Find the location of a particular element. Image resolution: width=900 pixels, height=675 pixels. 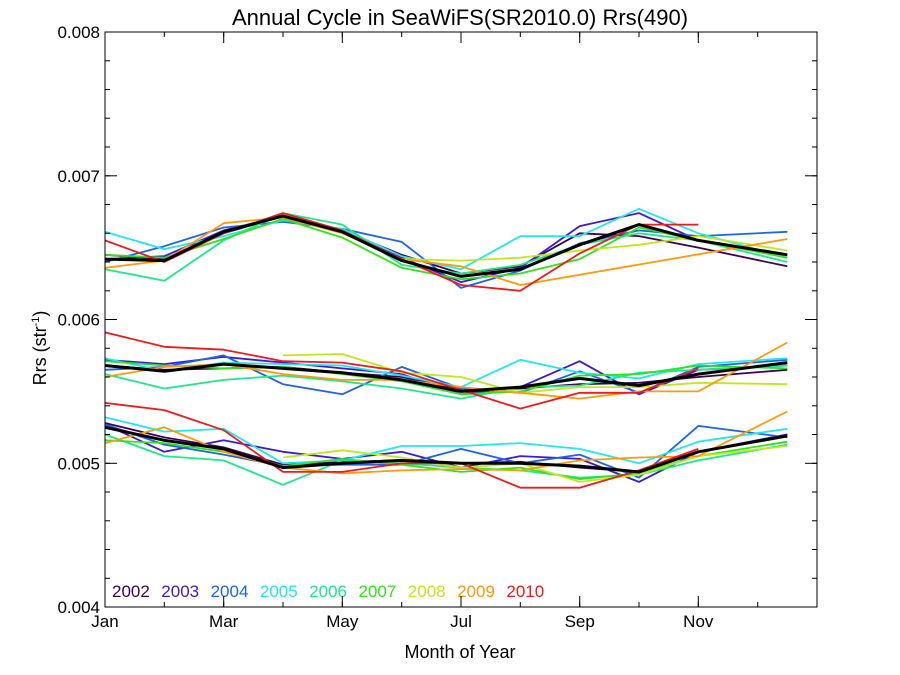

legend-2006: 2006 is located at coordinates (328, 591).